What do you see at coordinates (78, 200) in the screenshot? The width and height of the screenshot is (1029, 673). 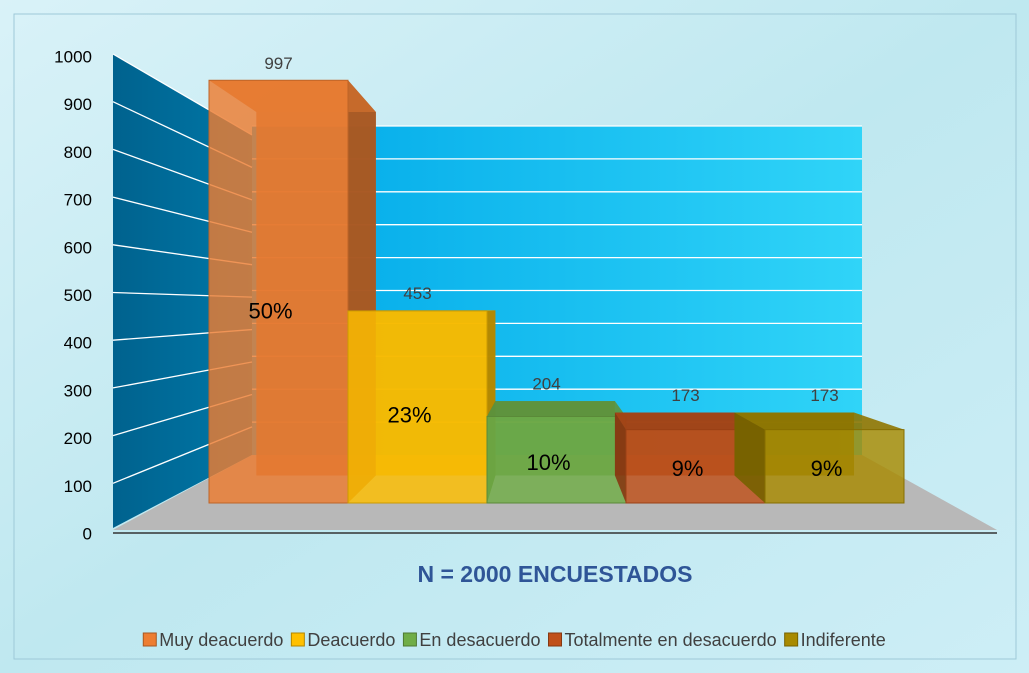 I see `y-tick-label: 700` at bounding box center [78, 200].